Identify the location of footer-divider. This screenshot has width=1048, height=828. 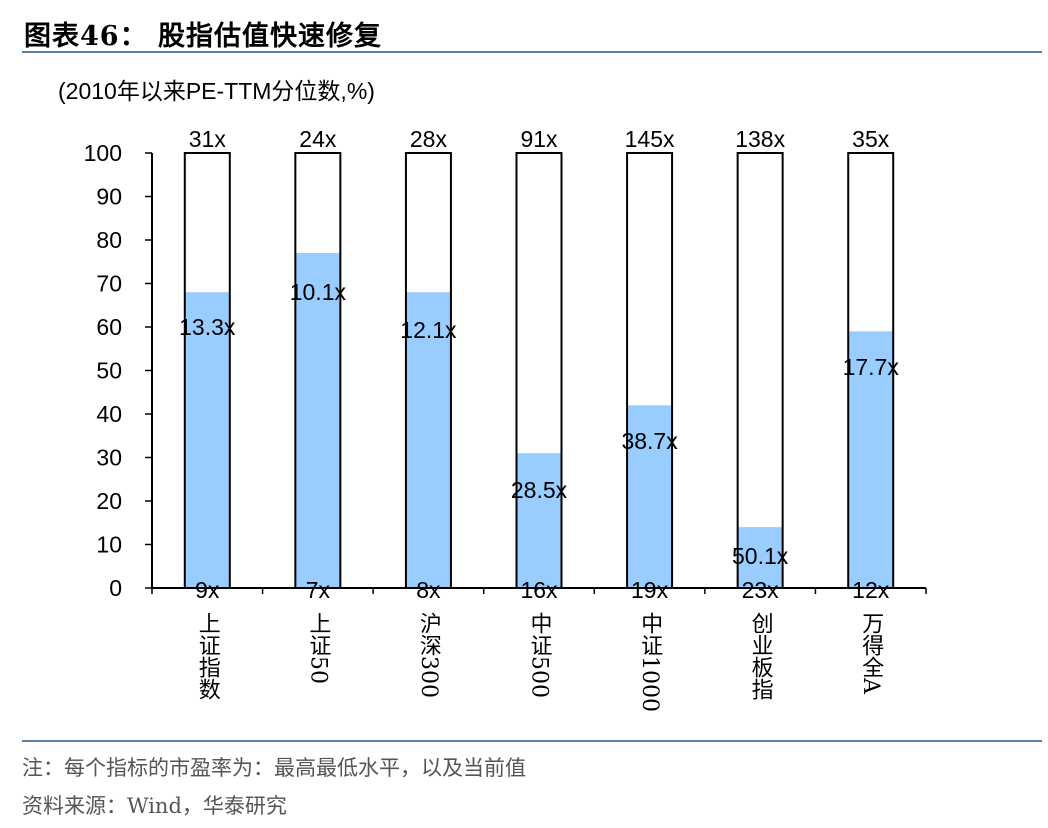
(532, 741).